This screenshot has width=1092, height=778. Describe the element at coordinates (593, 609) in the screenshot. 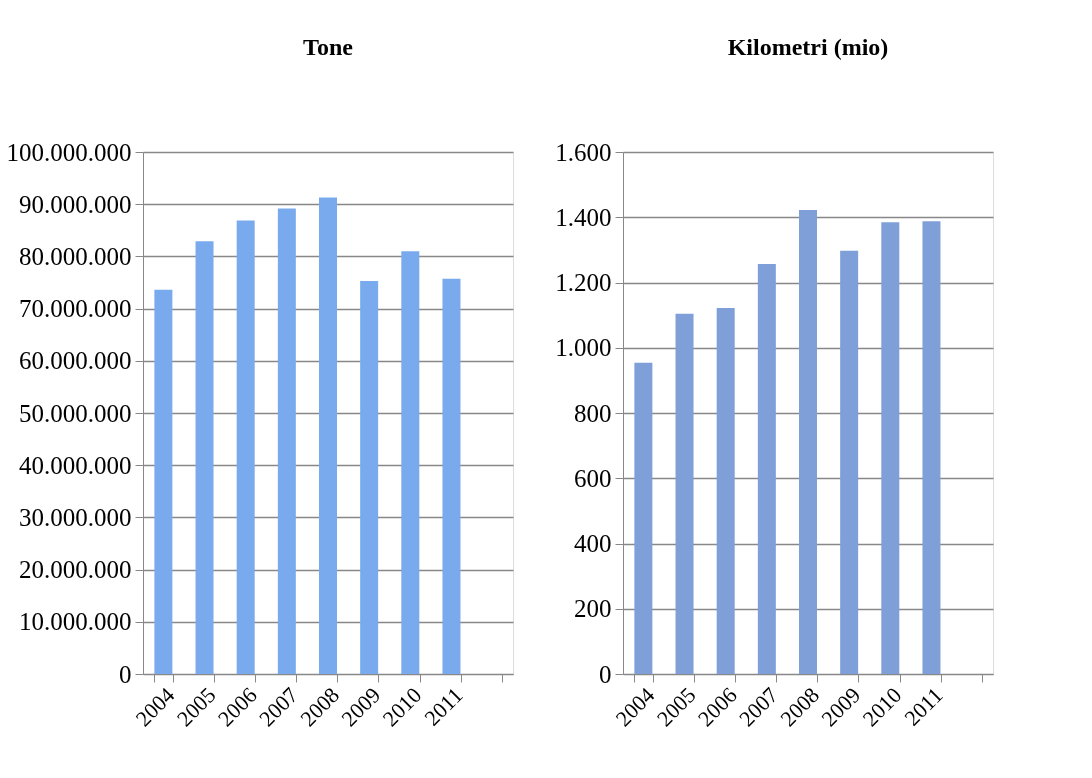

I see `y-tick-label: 200` at that location.